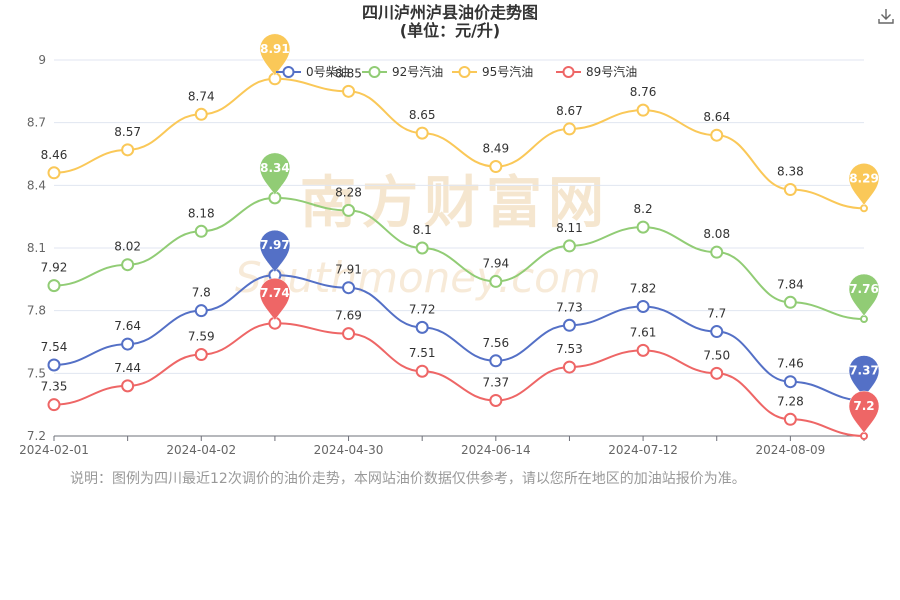 Image resolution: width=900 pixels, height=600 pixels. What do you see at coordinates (716, 355) in the screenshot?
I see `data-label: 7.50` at bounding box center [716, 355].